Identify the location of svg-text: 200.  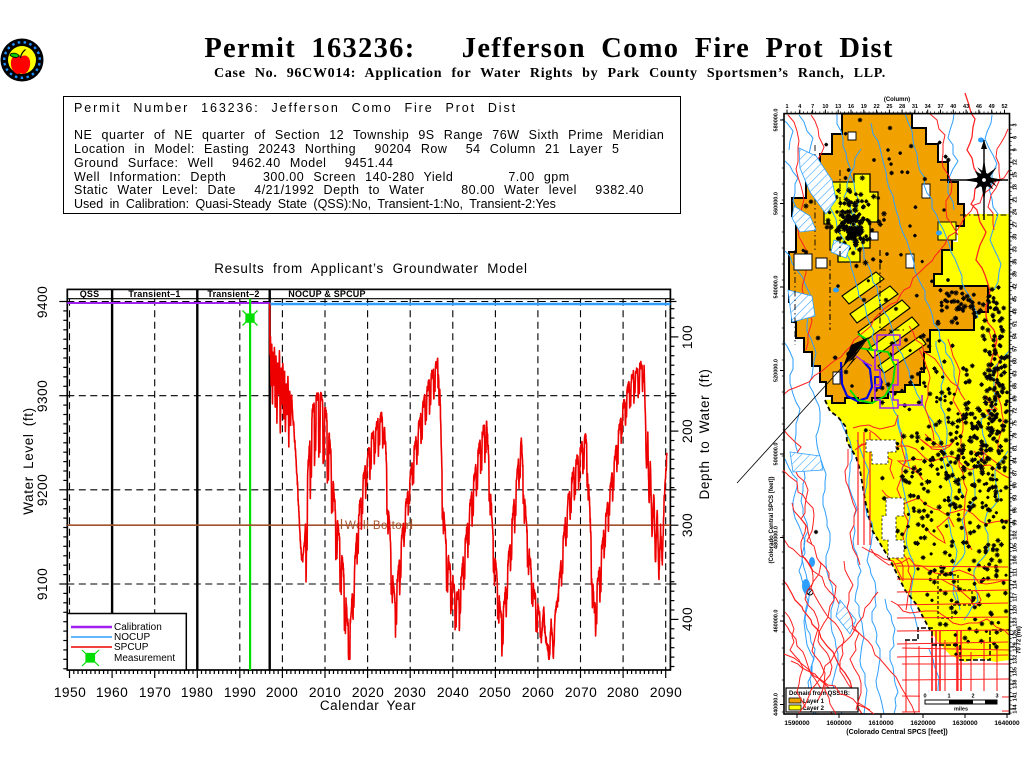
(687, 431).